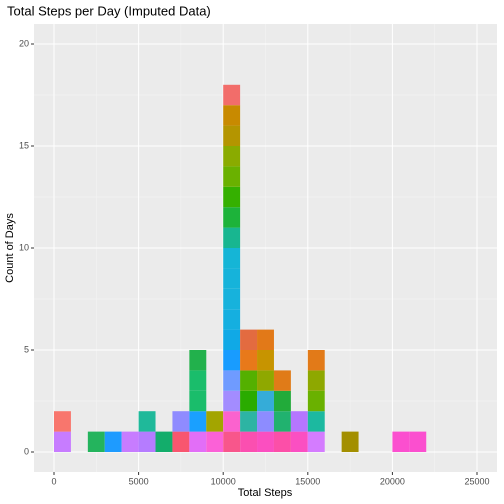 The height and width of the screenshot is (504, 504). I want to click on chart-title: Total Steps per Day (Imputed Data), so click(109, 10).